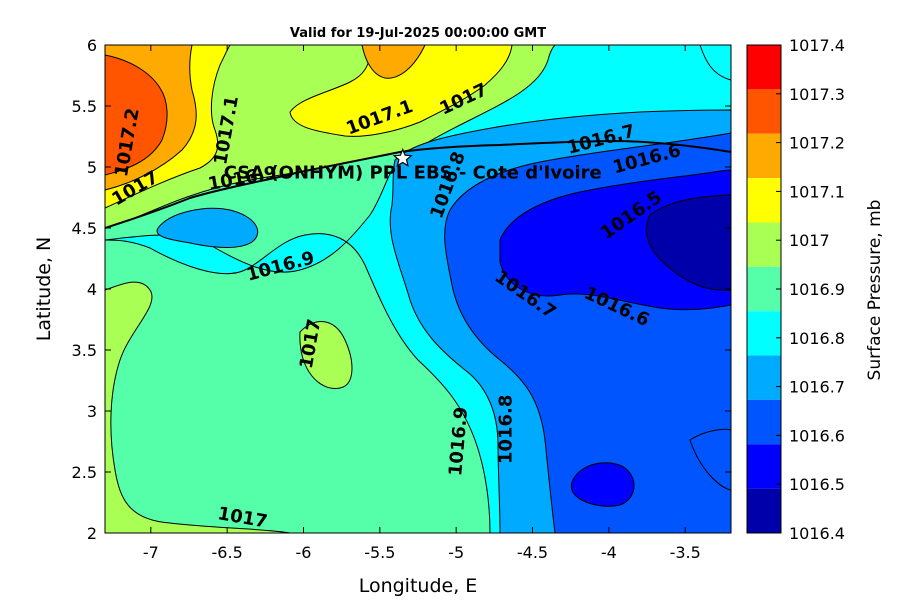 Image resolution: width=900 pixels, height=600 pixels. Describe the element at coordinates (817, 143) in the screenshot. I see `colorbar-level-label: 1017.2` at that location.